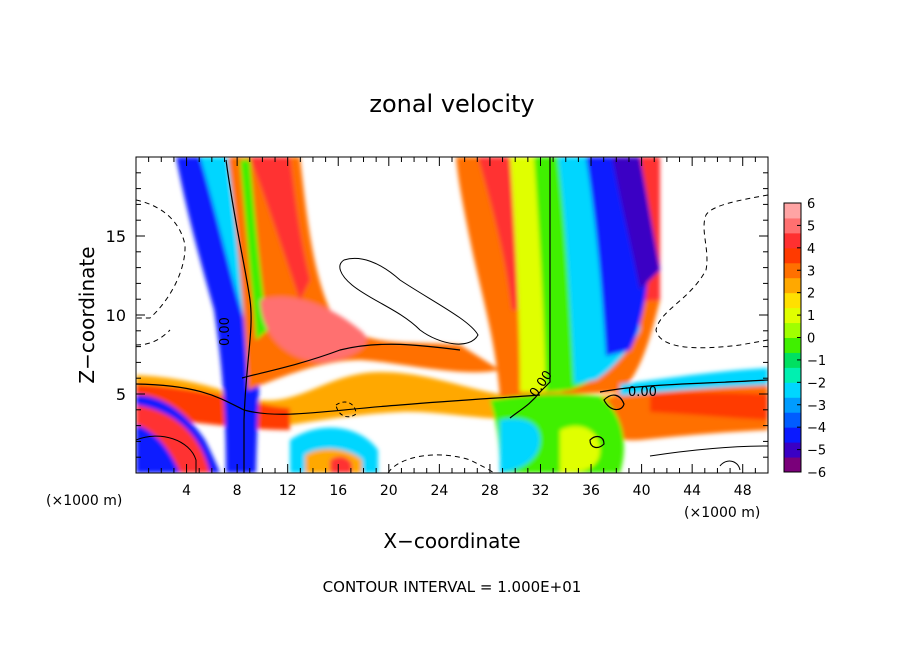 The height and width of the screenshot is (654, 904). What do you see at coordinates (451, 541) in the screenshot?
I see `x-axis-label: X−coordinate` at bounding box center [451, 541].